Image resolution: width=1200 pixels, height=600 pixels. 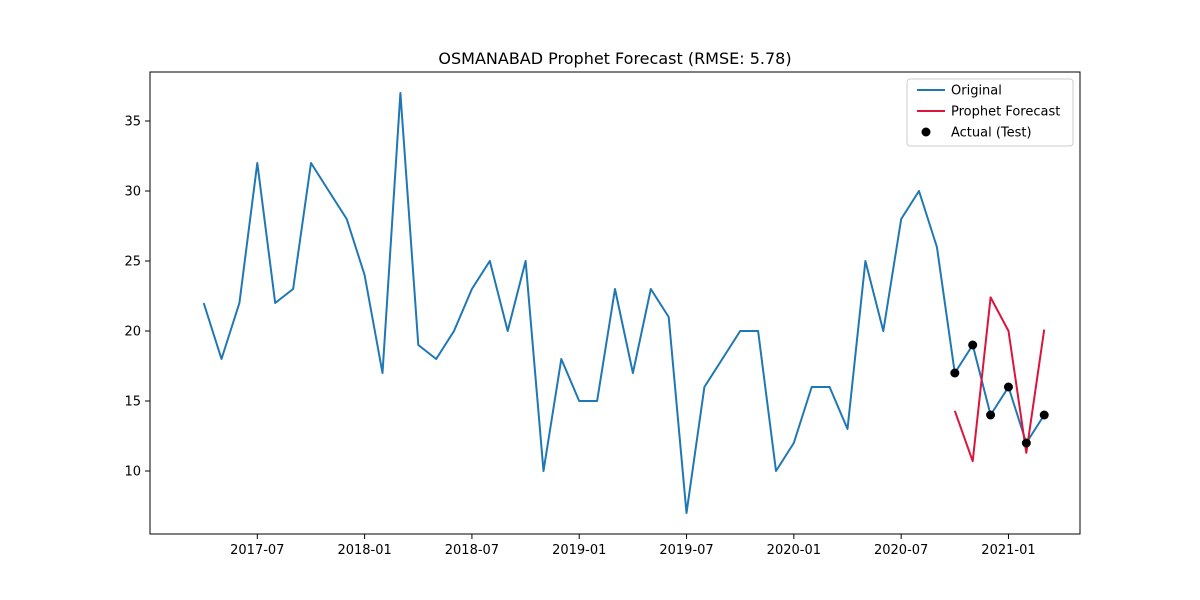 What do you see at coordinates (132, 262) in the screenshot?
I see `y-tick-label: 25` at bounding box center [132, 262].